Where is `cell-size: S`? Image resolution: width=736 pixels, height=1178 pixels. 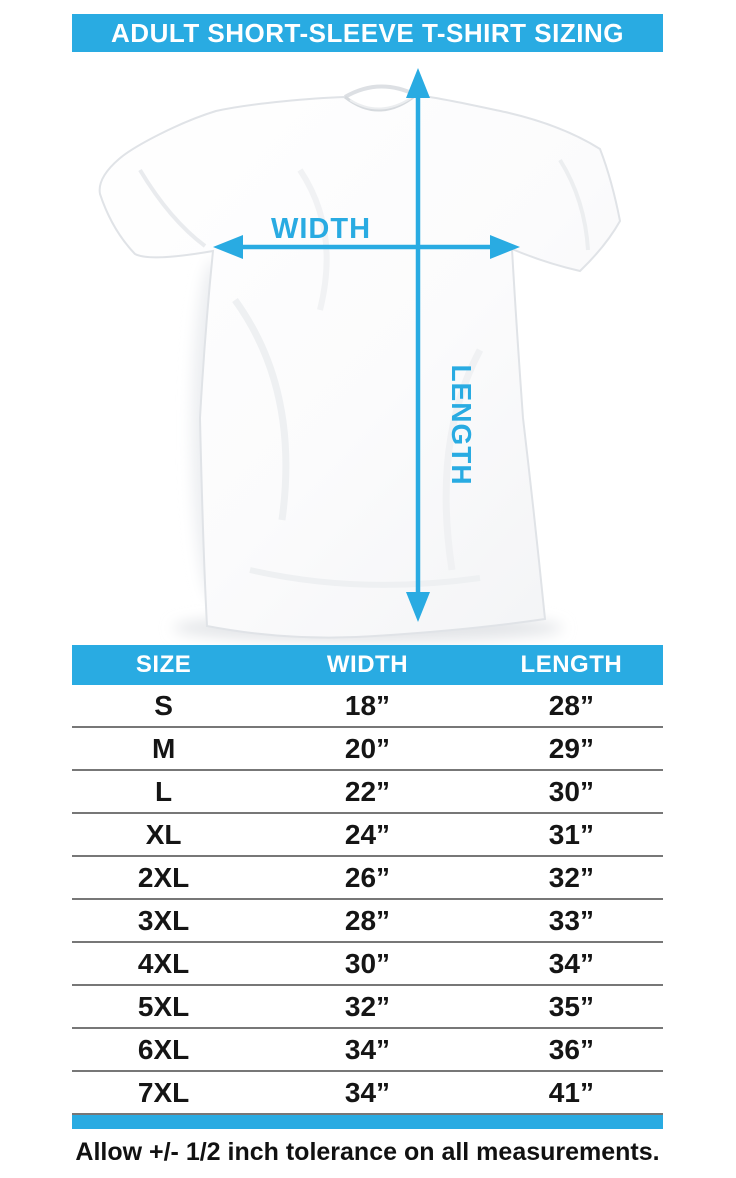 cell-size: S is located at coordinates (163, 705).